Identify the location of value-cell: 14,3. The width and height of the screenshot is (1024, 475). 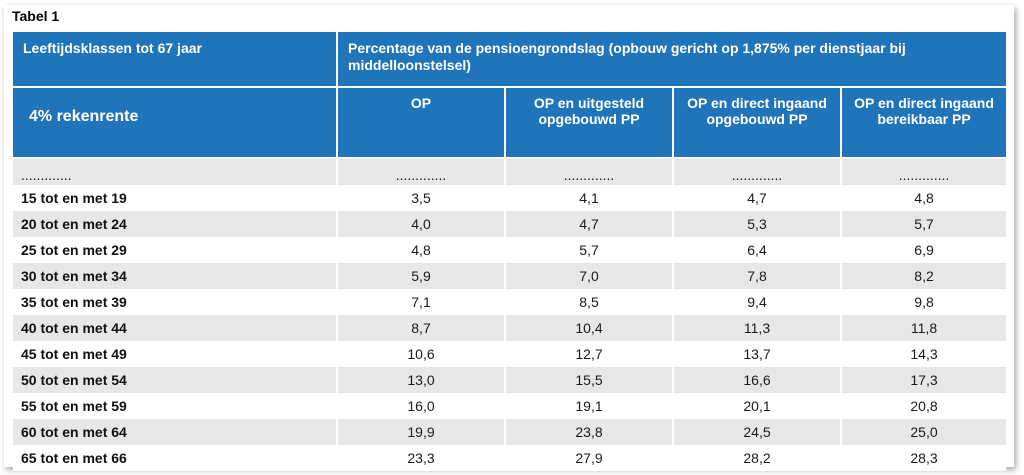
(924, 354).